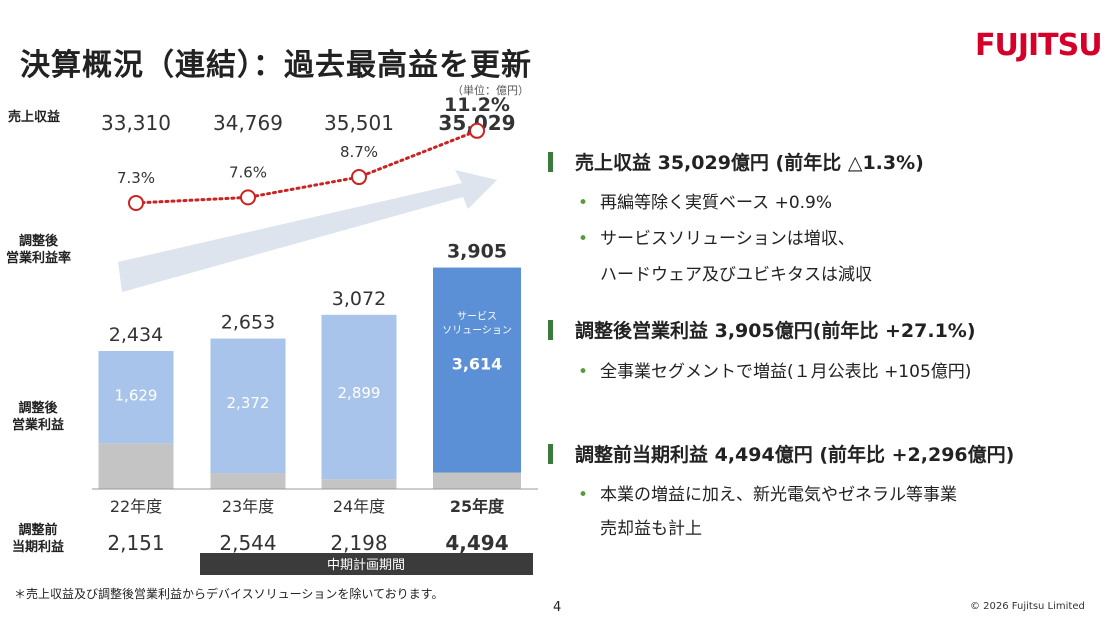  What do you see at coordinates (34, 117) in the screenshot?
I see `revenue-row-label: 売上収益` at bounding box center [34, 117].